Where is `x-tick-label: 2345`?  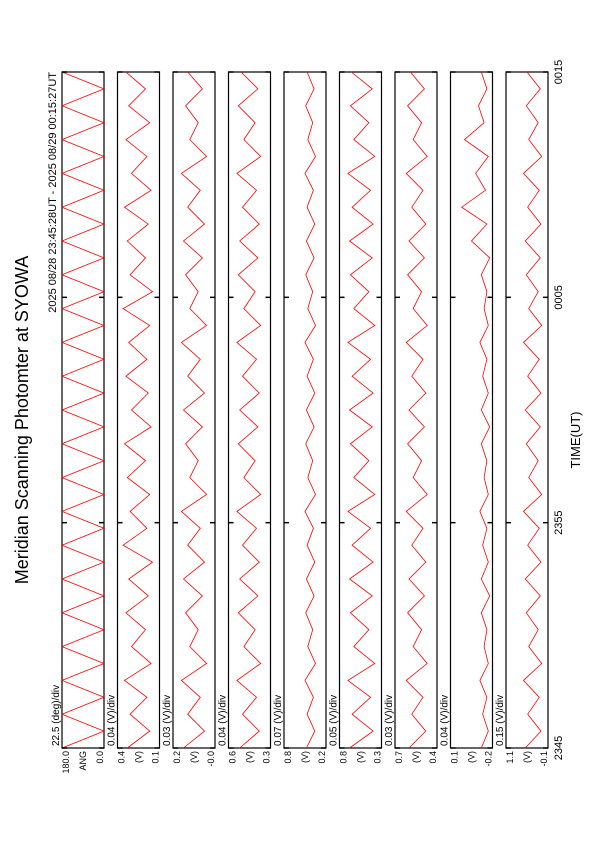 x-tick-label: 2345 is located at coordinates (559, 748).